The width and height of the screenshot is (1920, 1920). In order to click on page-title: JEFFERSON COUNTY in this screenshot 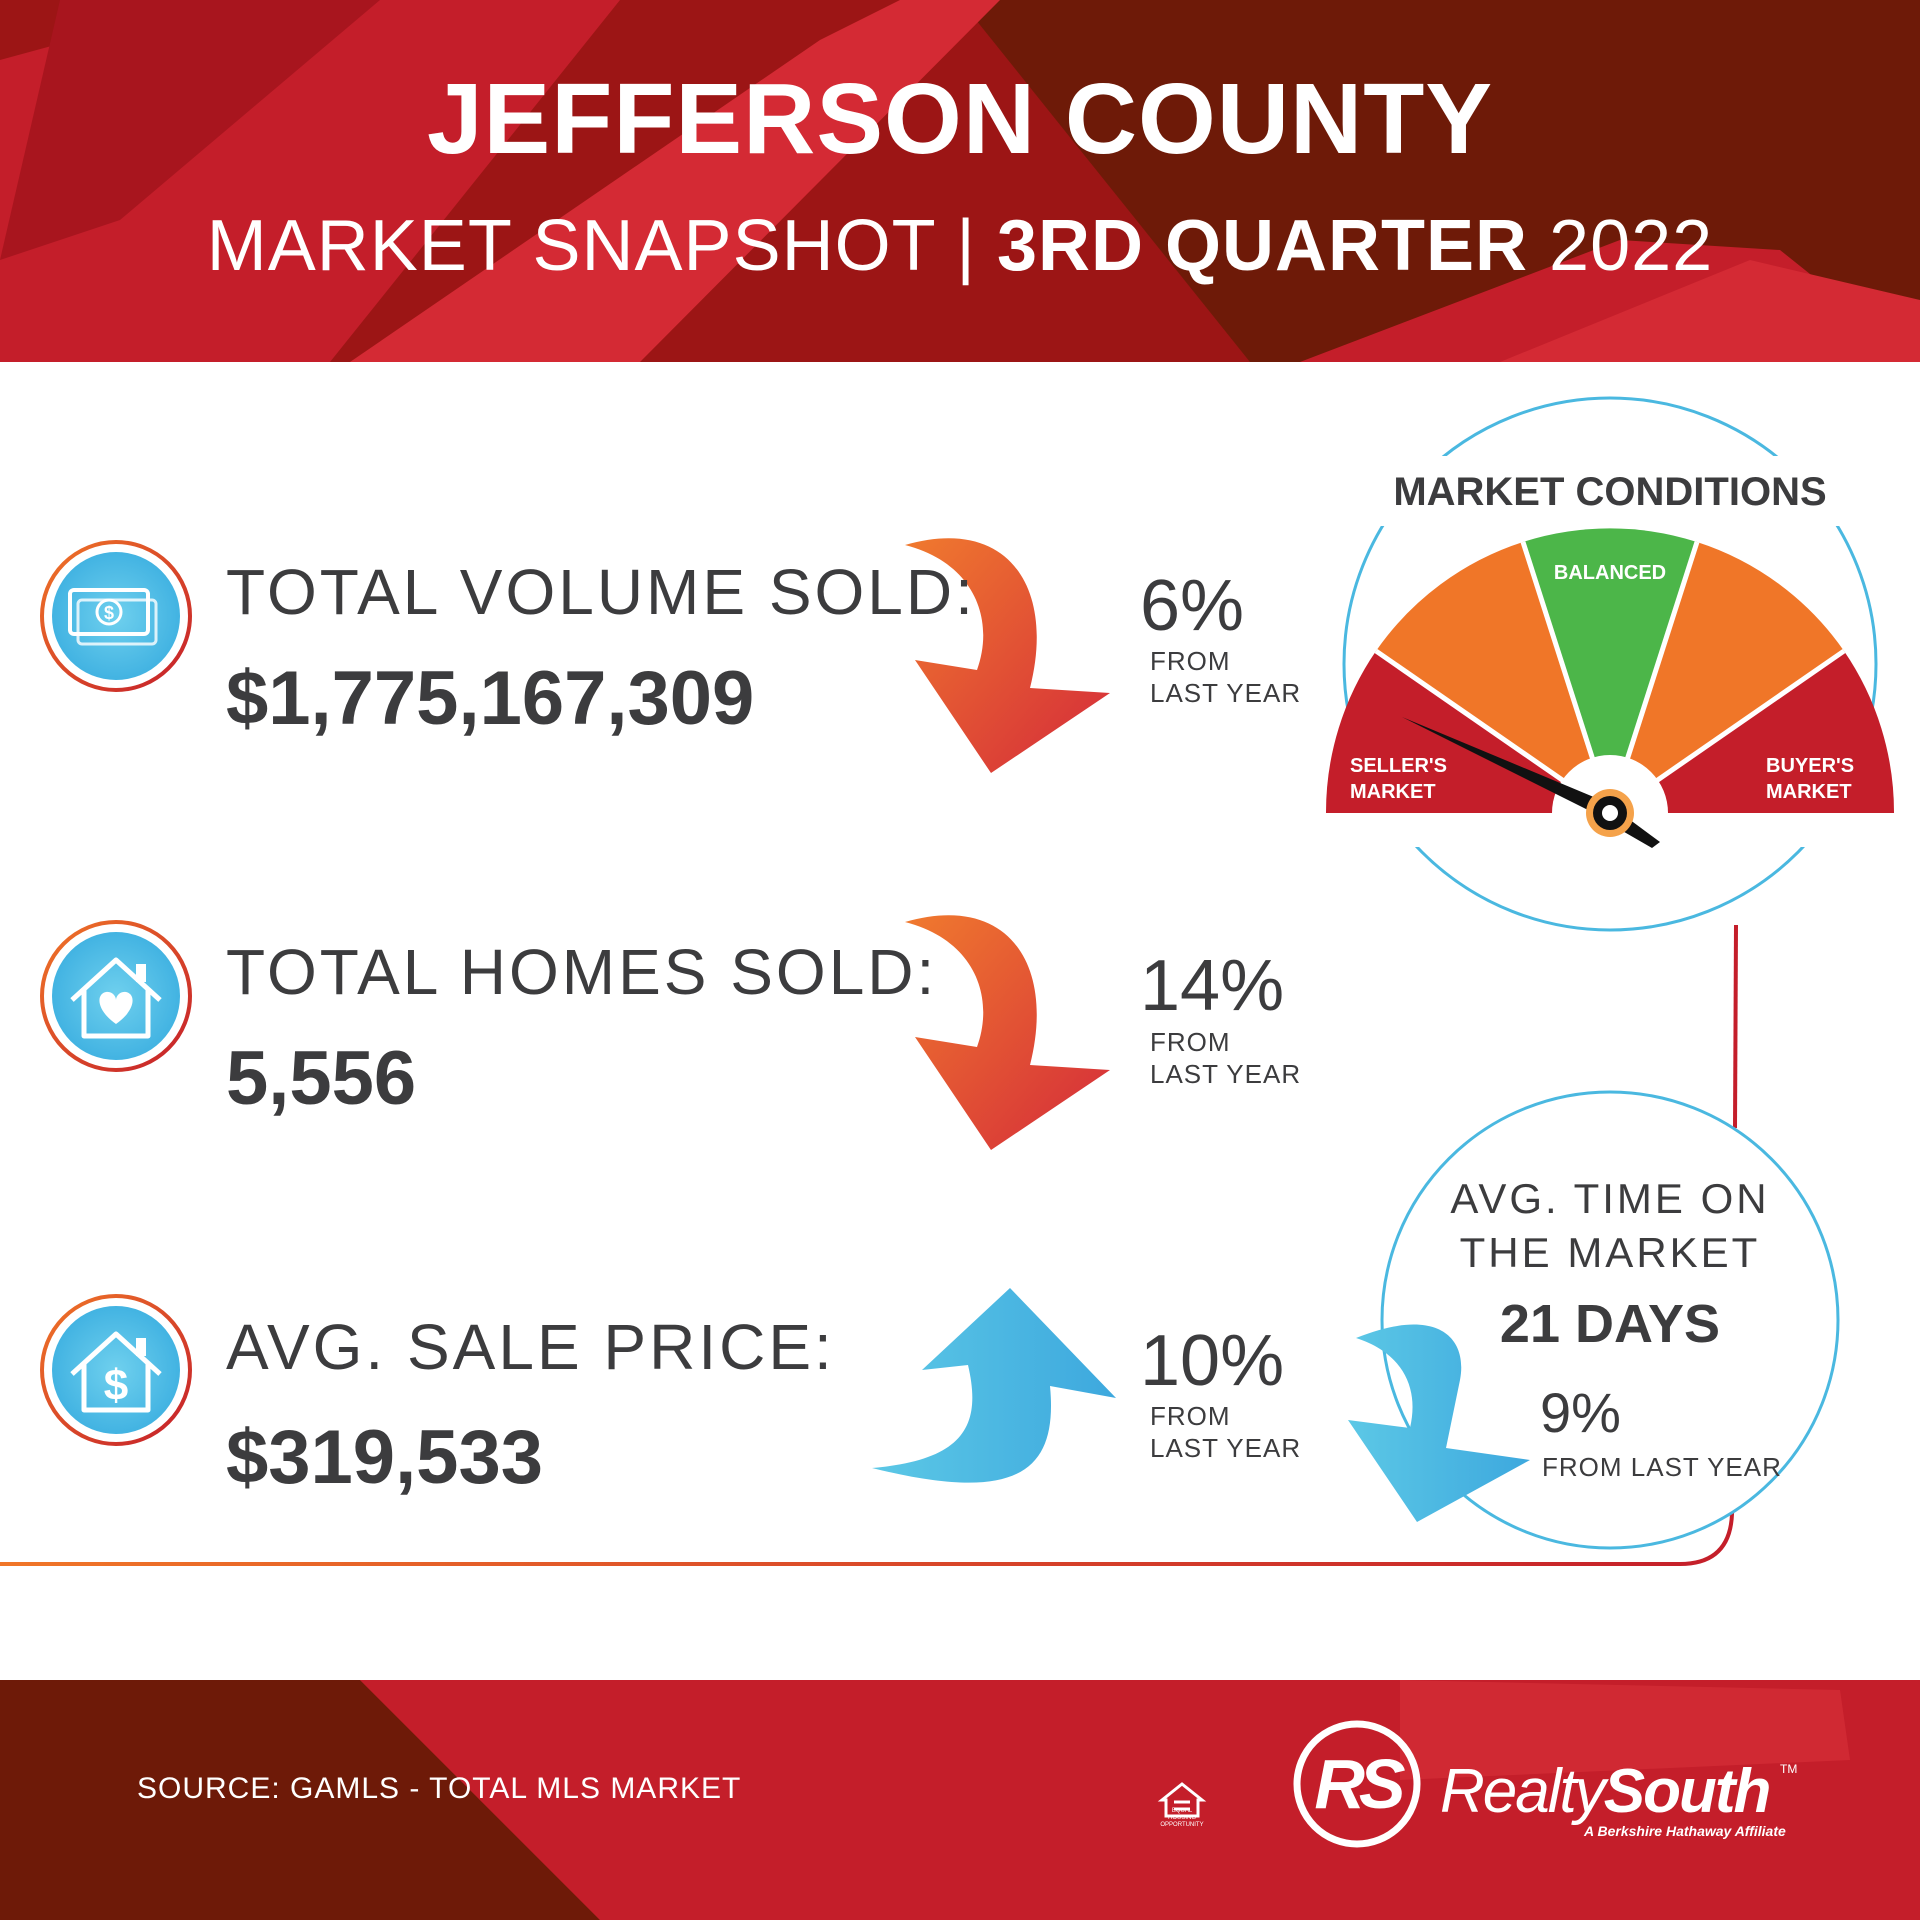, I will do `click(960, 119)`.